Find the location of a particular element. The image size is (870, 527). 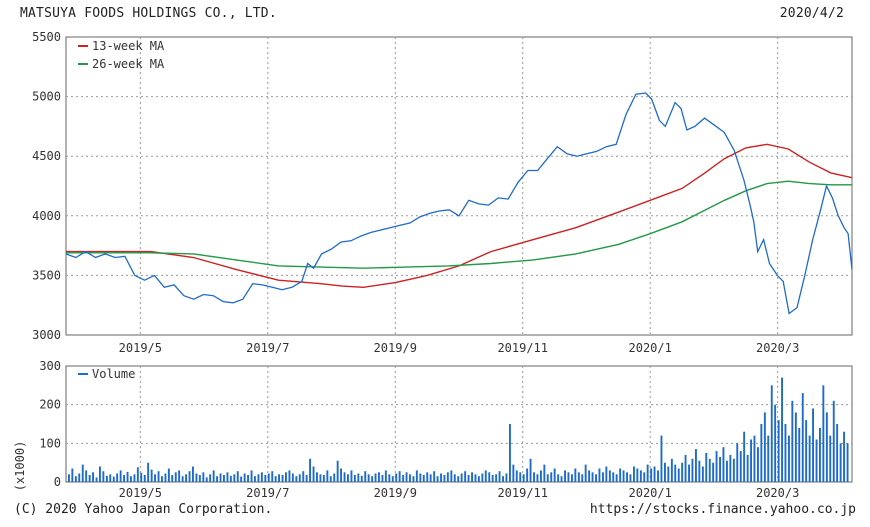

price-x-tick-label: 2019/7 is located at coordinates (267, 348).